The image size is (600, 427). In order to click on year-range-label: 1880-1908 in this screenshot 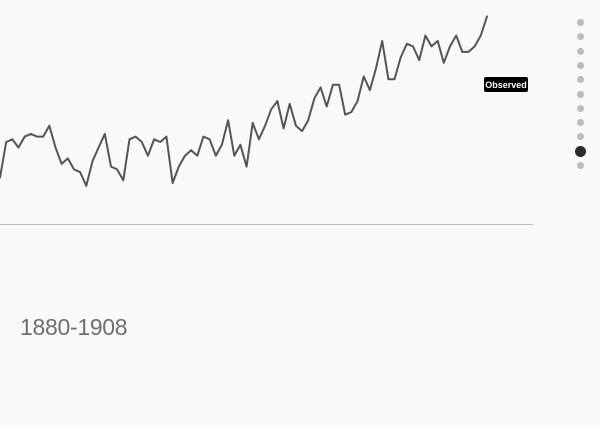, I will do `click(74, 327)`.